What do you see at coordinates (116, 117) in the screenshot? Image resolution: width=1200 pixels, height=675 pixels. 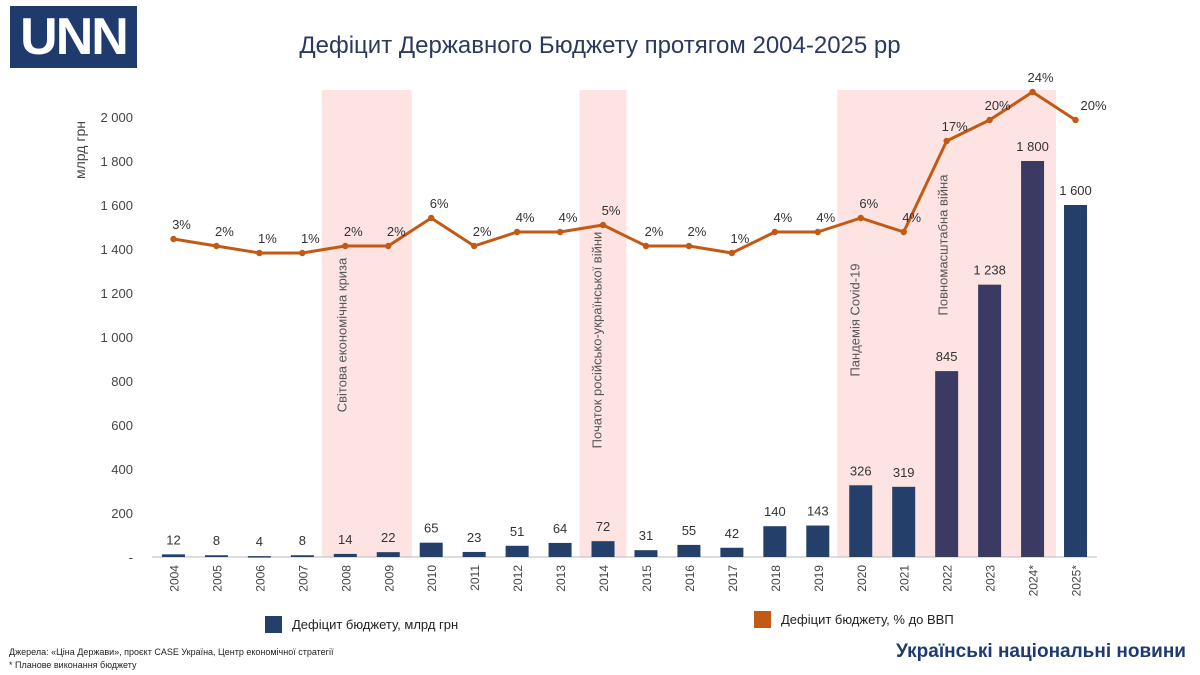 I see `y-tick-label: 2 000` at bounding box center [116, 117].